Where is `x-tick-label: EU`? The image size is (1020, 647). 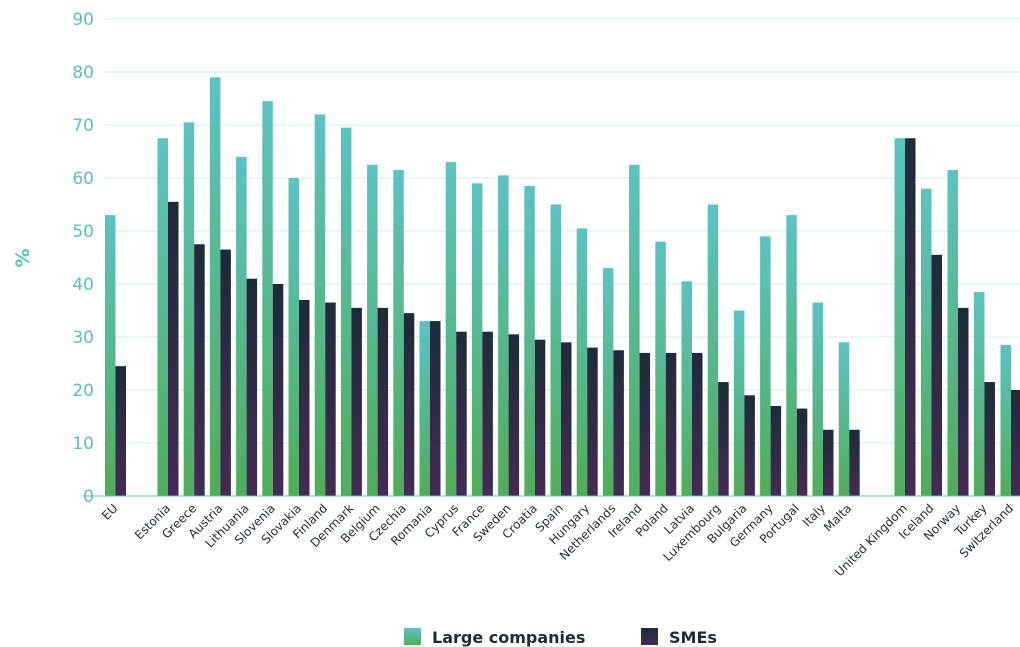
x-tick-label: EU is located at coordinates (109, 511).